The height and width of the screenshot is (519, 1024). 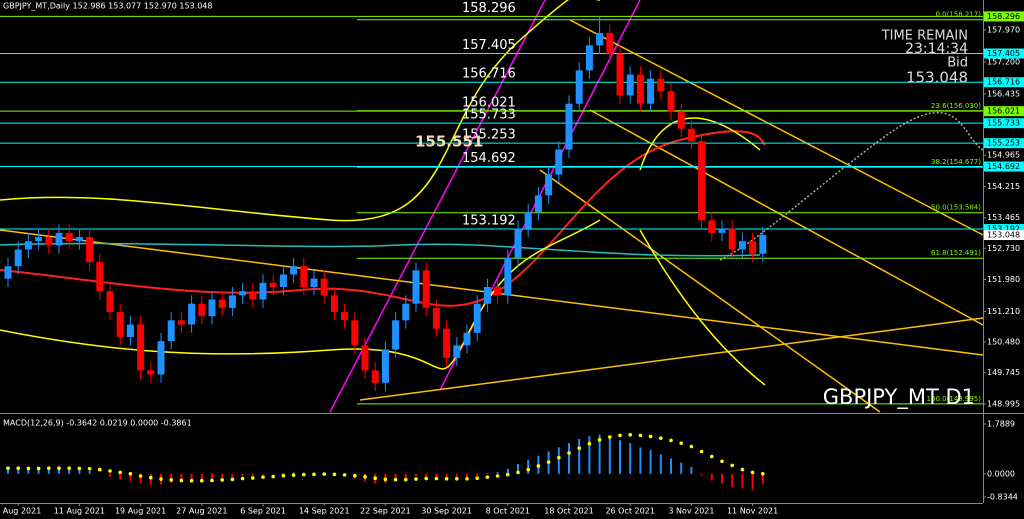 I want to click on level-label: 156.716, so click(x=489, y=74).